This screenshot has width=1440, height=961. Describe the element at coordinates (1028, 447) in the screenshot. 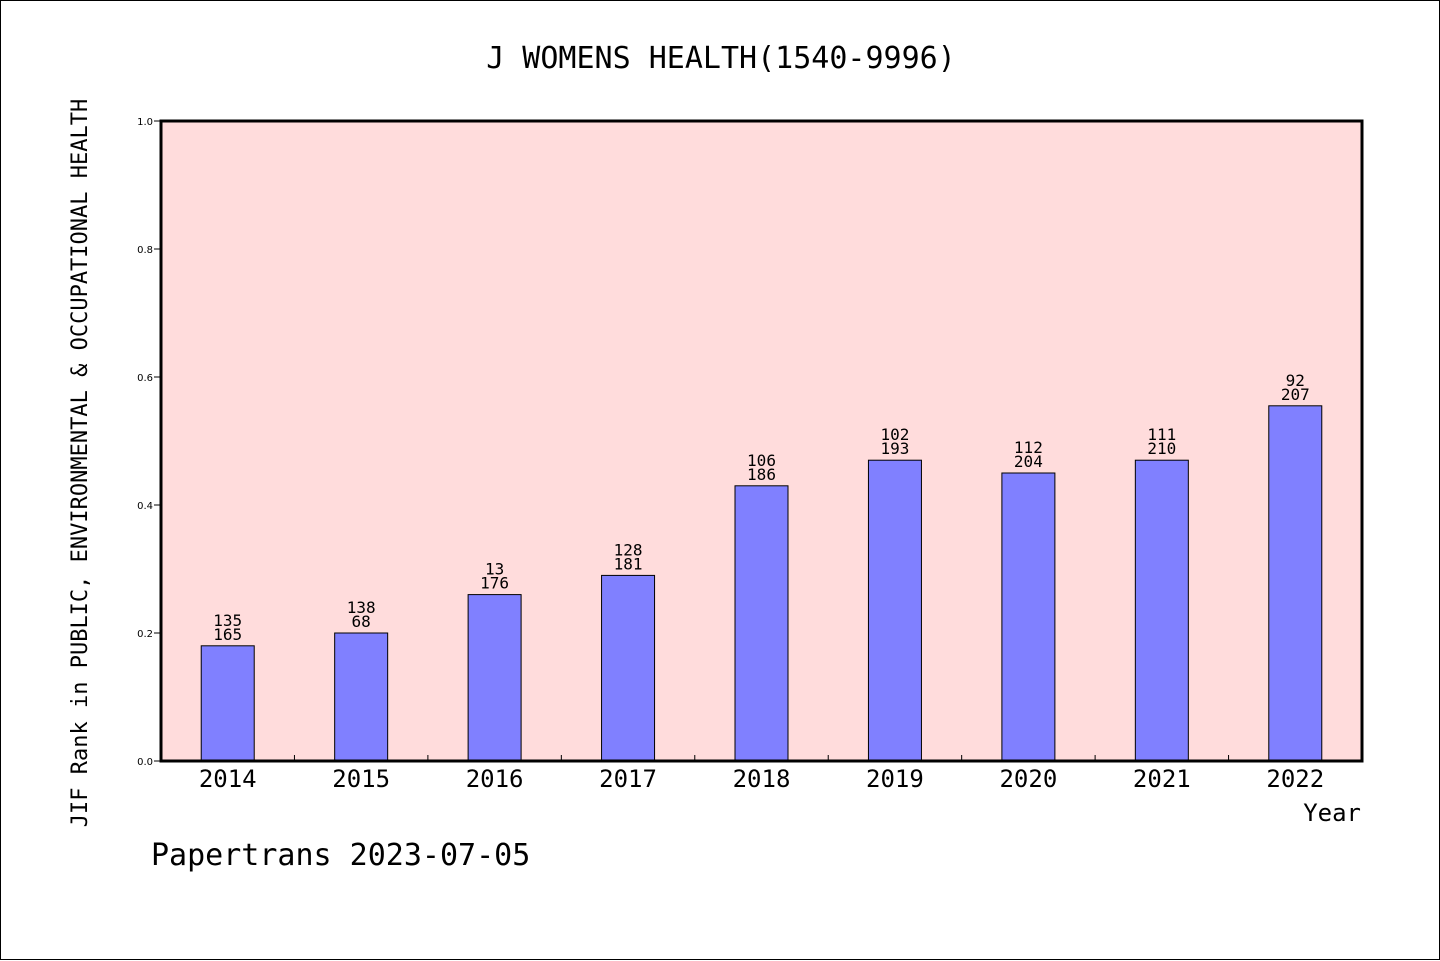

I see `bar-label-top: 112` at that location.